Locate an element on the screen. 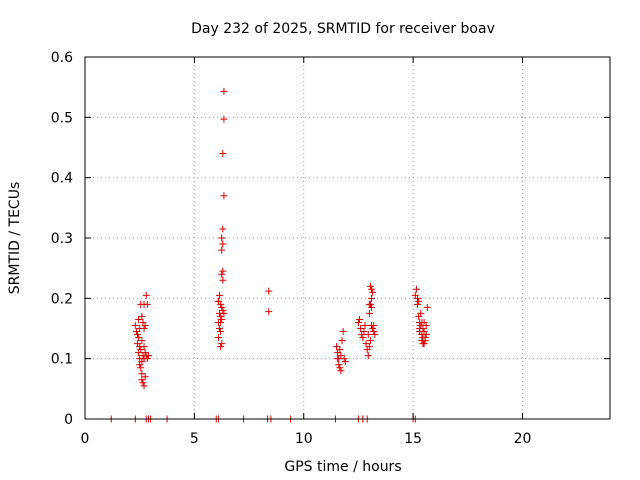 The height and width of the screenshot is (480, 640). y-tick-label: 0.5 is located at coordinates (62, 118).